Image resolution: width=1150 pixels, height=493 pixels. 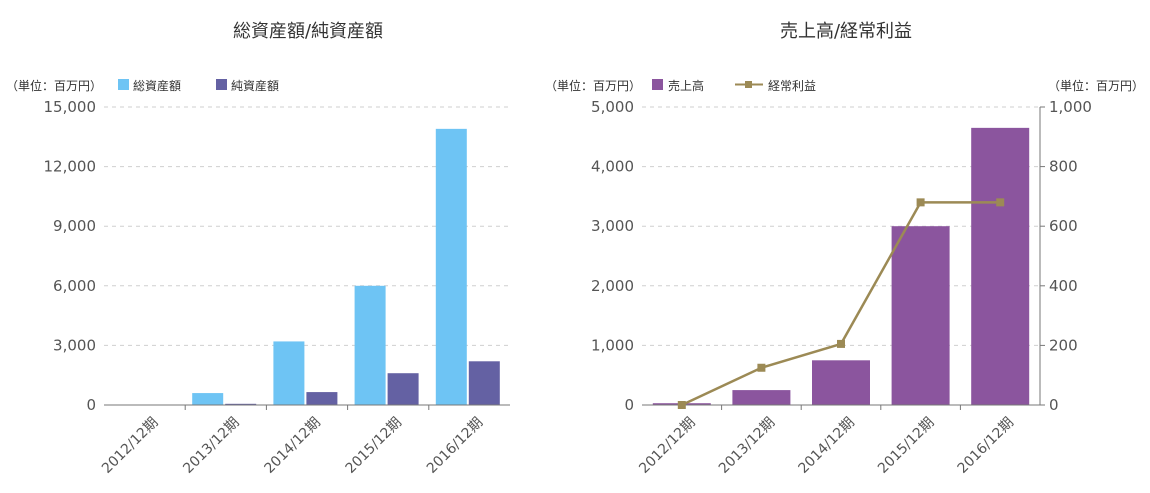 I want to click on chart2-y-left-tick-label: 5,000, so click(x=612, y=107).